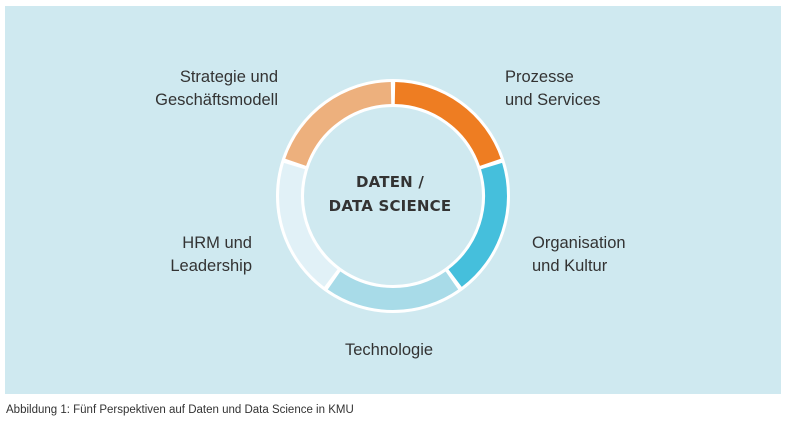  What do you see at coordinates (539, 77) in the screenshot?
I see `label-line: Prozesse` at bounding box center [539, 77].